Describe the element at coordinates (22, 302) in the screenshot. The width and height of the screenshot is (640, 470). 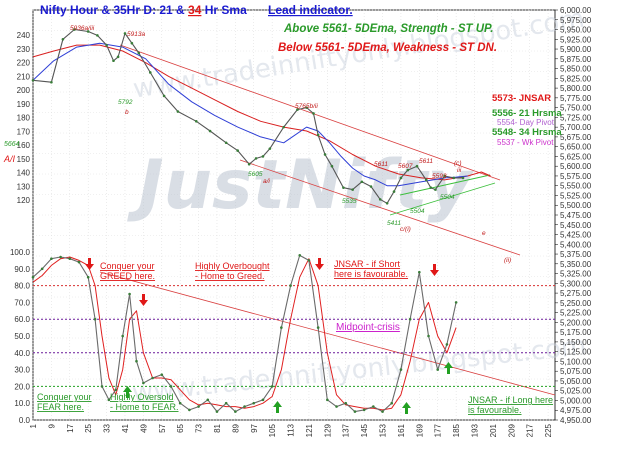
I see `osc-tick-label-7: 70.0` at that location.